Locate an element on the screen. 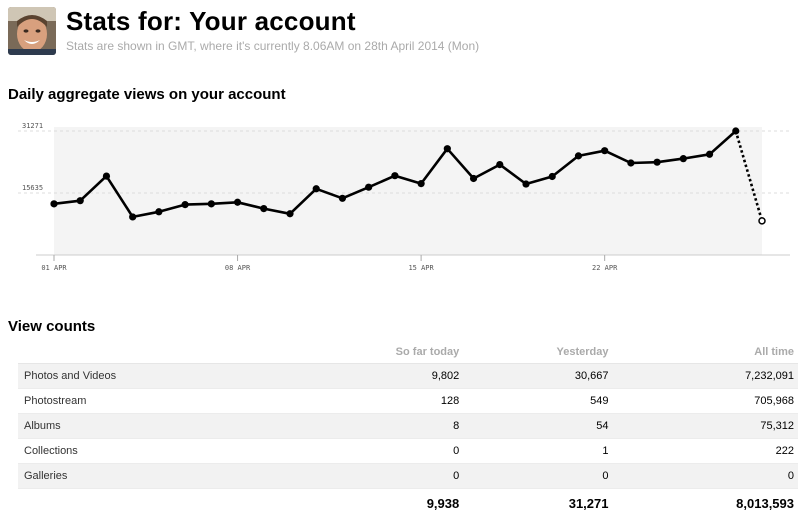 The height and width of the screenshot is (517, 807). row-label: Photostream is located at coordinates (169, 401).